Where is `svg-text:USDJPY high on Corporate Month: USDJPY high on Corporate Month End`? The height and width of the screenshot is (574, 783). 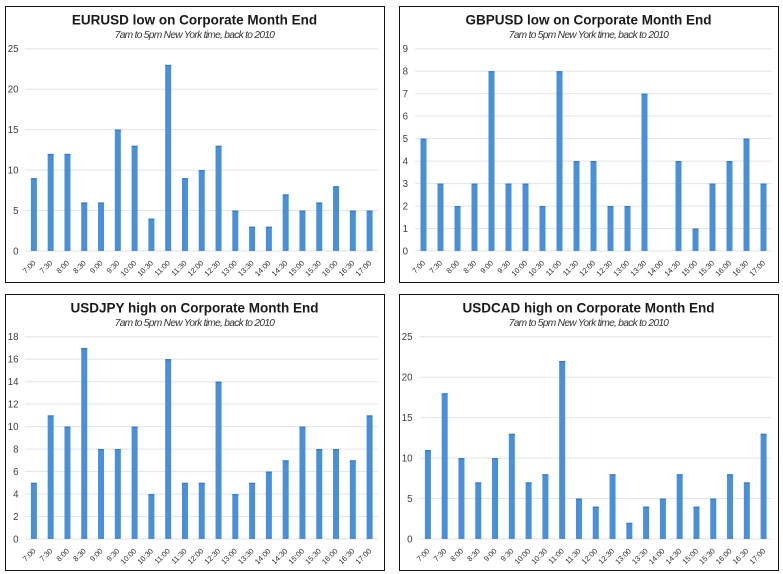
svg-text:USDJPY high on Corporate Month: USDJPY high on Corporate Month End is located at coordinates (194, 308).